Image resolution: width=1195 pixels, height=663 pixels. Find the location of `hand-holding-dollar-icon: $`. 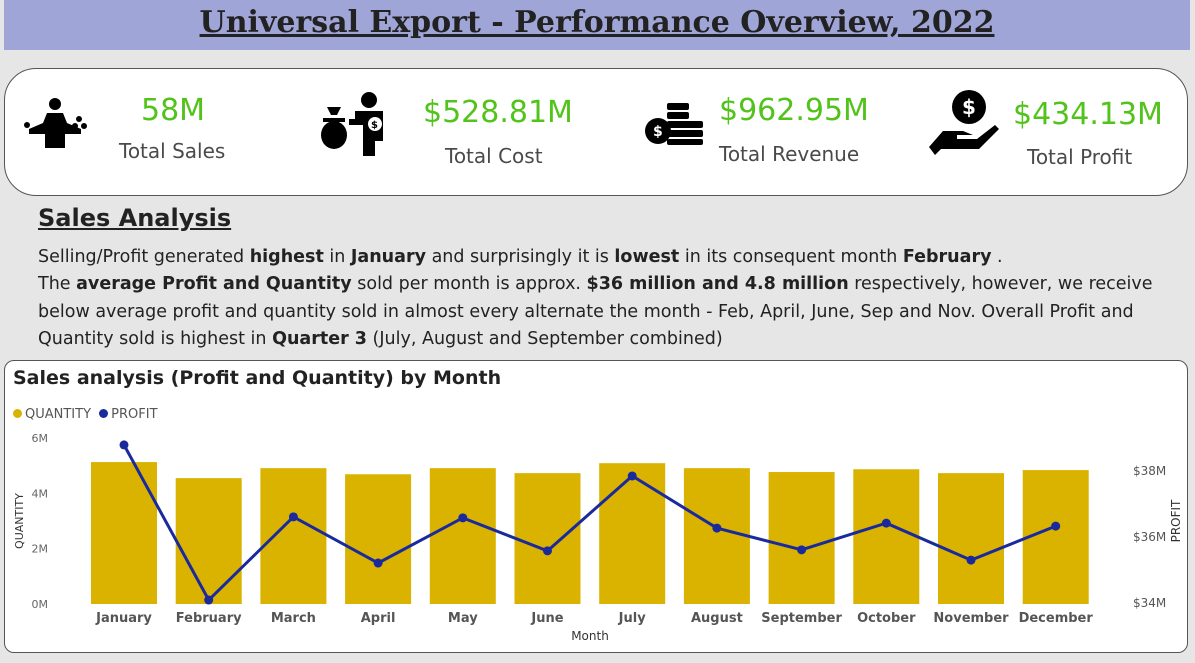

hand-holding-dollar-icon: $ is located at coordinates (964, 122).